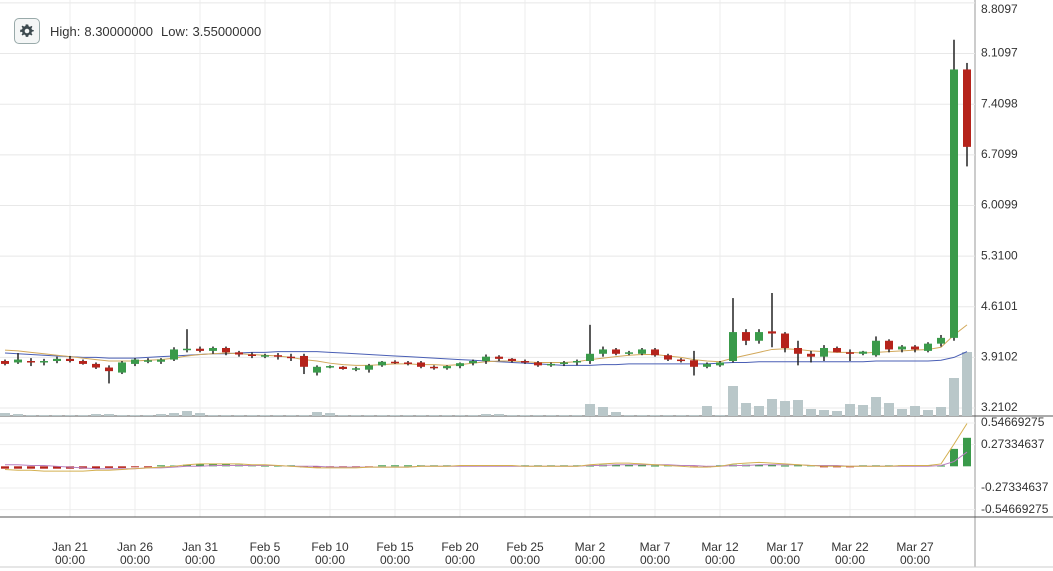 This screenshot has width=1053, height=571. What do you see at coordinates (999, 255) in the screenshot?
I see `y-tick-label: 5.3100` at bounding box center [999, 255].